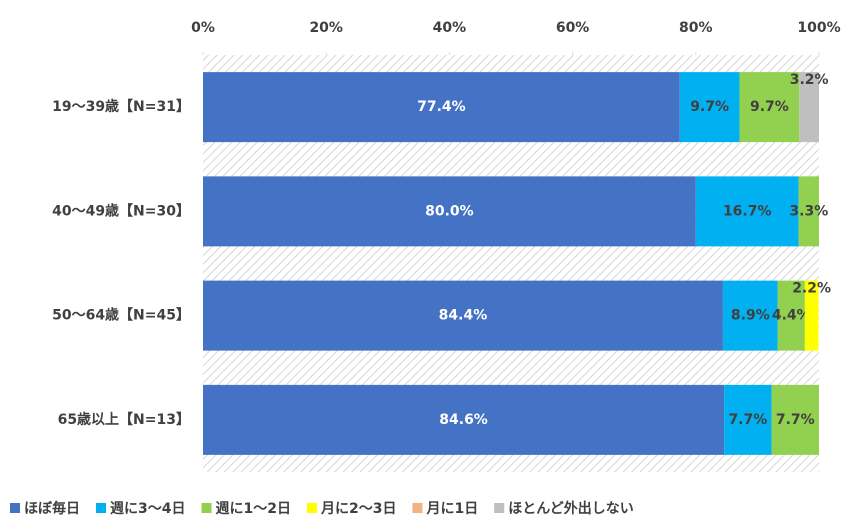  I want to click on data-label: 2.2%, so click(811, 289).